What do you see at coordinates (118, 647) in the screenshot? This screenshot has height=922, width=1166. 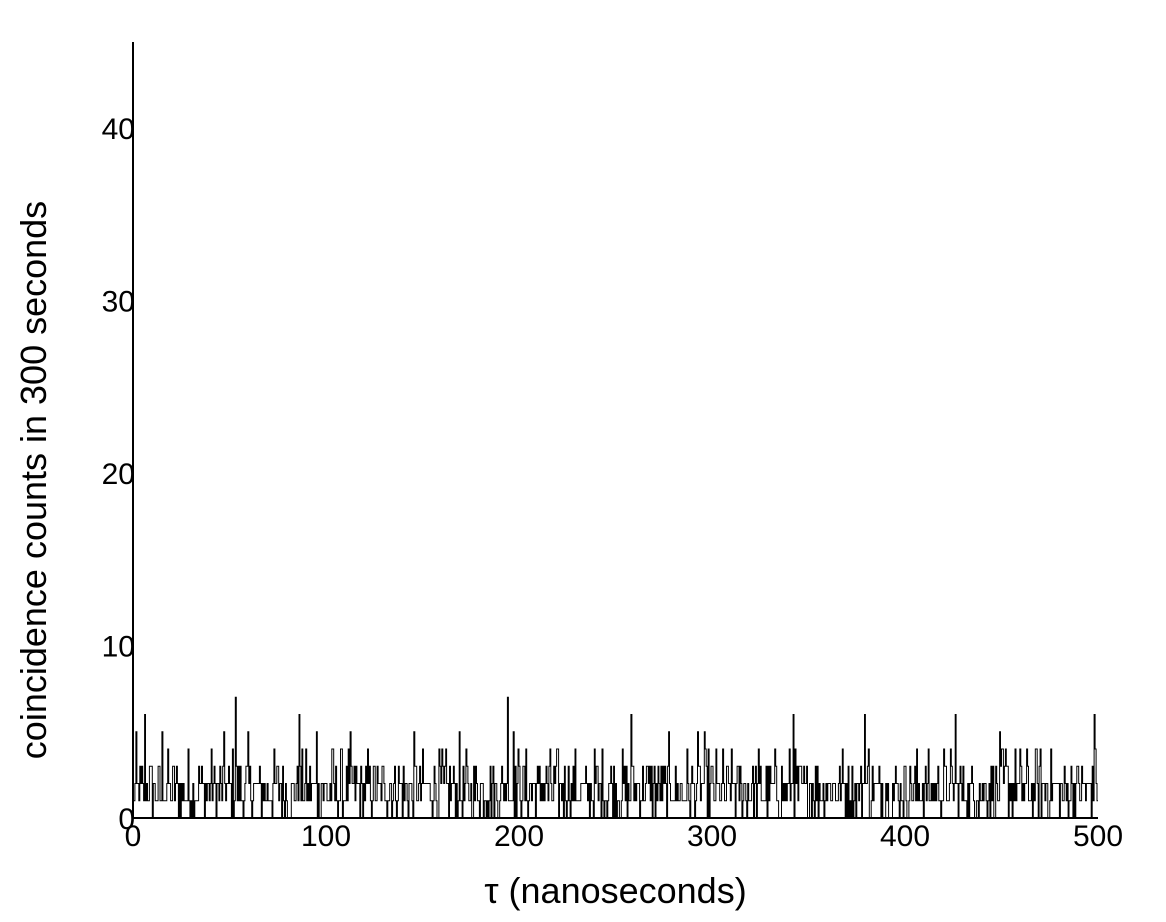 I see `y-tick-label: 10` at bounding box center [118, 647].